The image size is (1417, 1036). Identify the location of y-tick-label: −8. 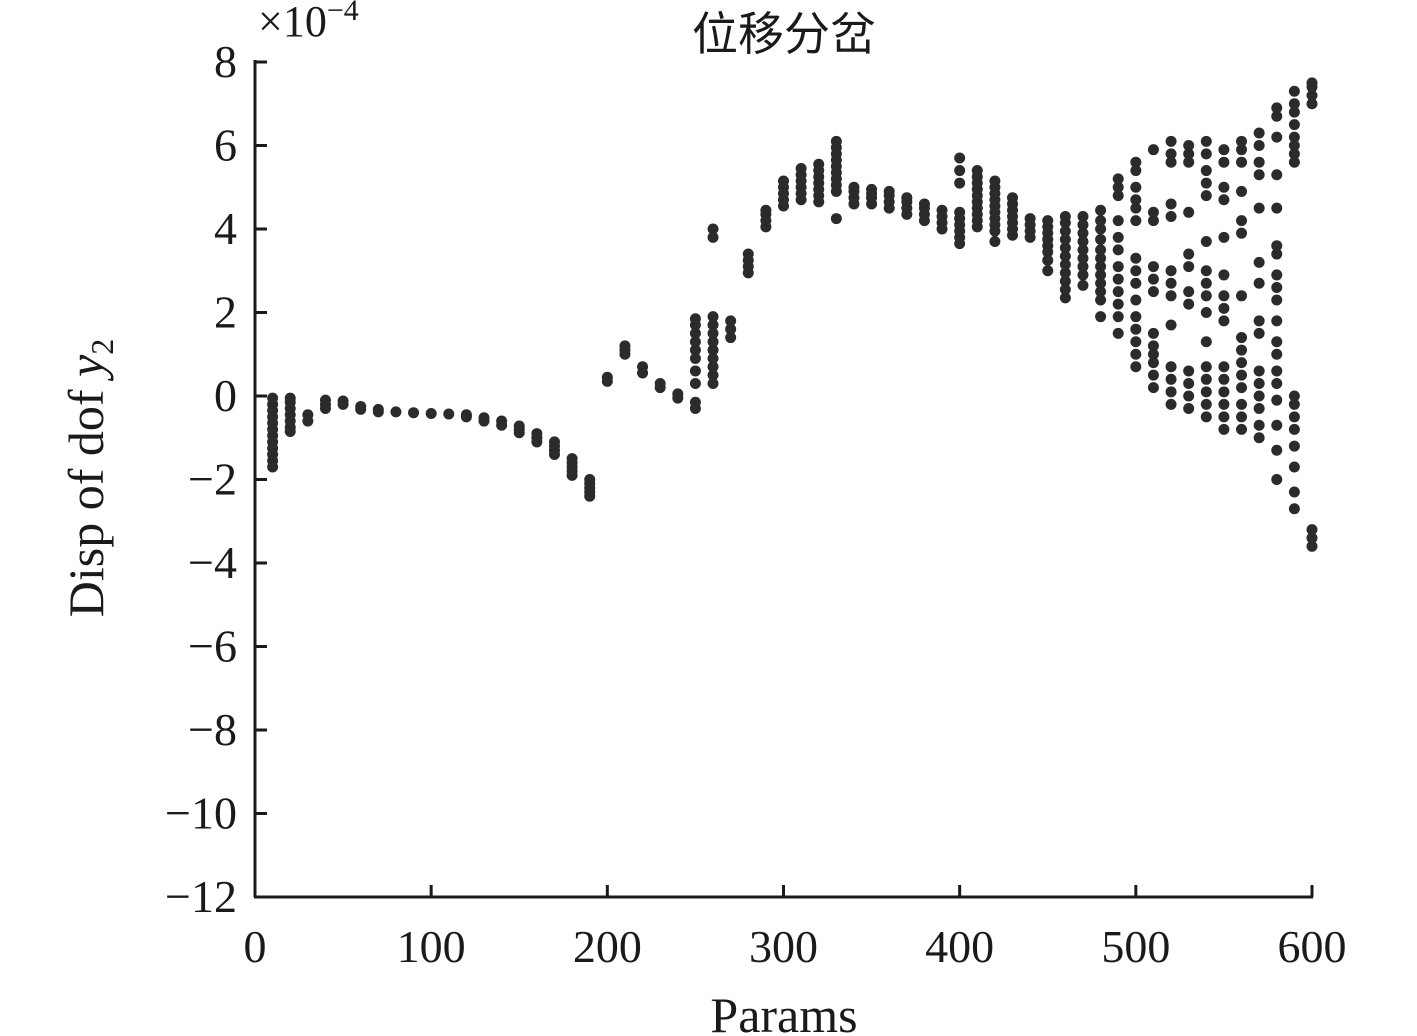
(212, 729).